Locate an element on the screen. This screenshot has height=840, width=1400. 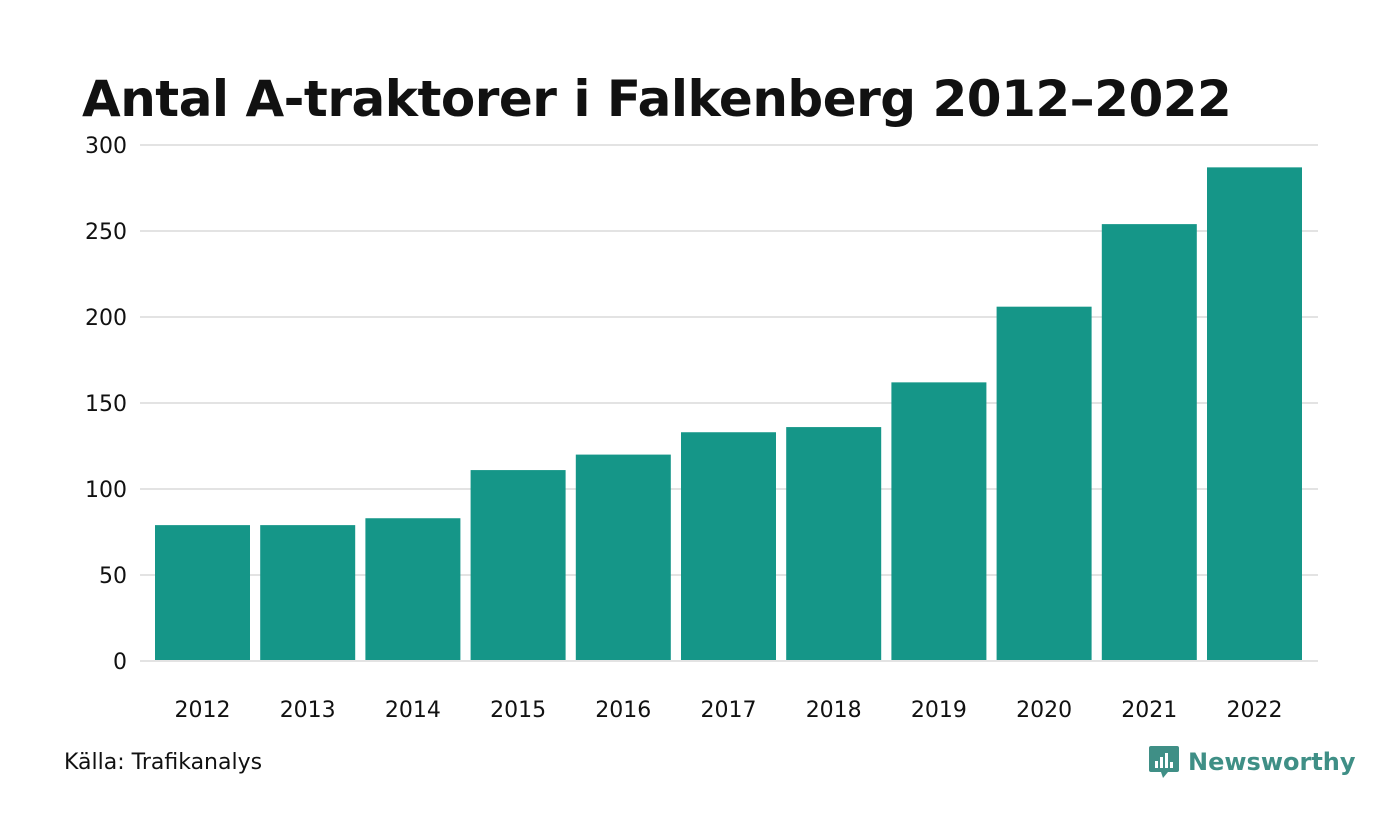
source-note: Källa: Trafikanalys is located at coordinates (163, 762).